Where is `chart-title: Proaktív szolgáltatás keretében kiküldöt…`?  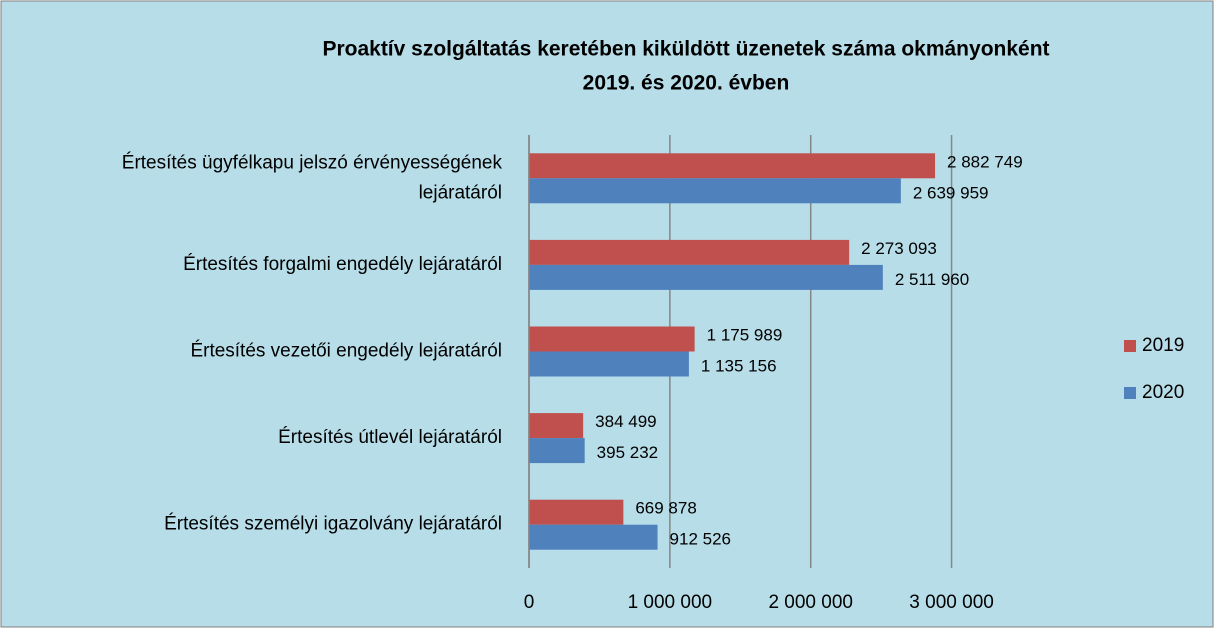
chart-title: Proaktív szolgáltatás keretében kiküldöt… is located at coordinates (685, 49).